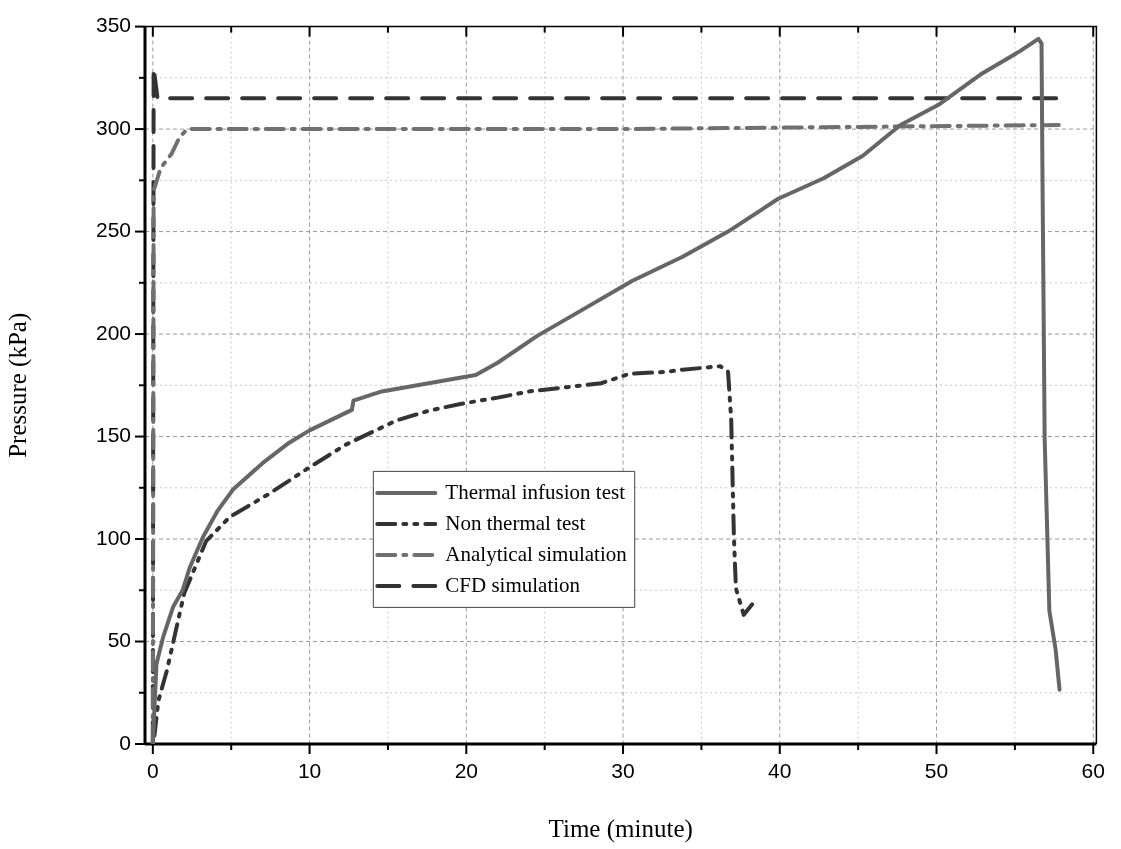 Image resolution: width=1121 pixels, height=849 pixels. I want to click on x-tick-label: 40, so click(780, 771).